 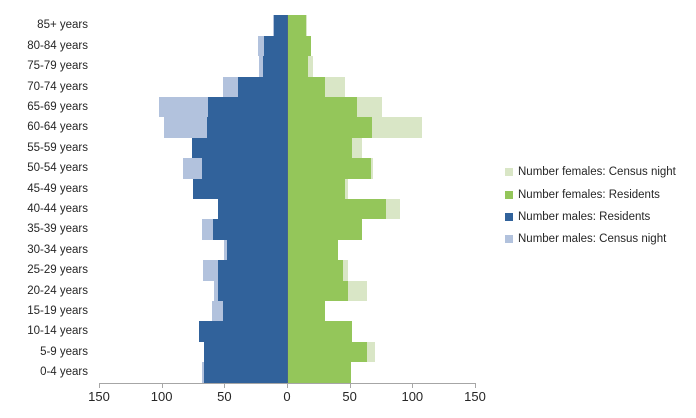 I want to click on y-axis-label: 0-4 years, so click(x=64, y=372).